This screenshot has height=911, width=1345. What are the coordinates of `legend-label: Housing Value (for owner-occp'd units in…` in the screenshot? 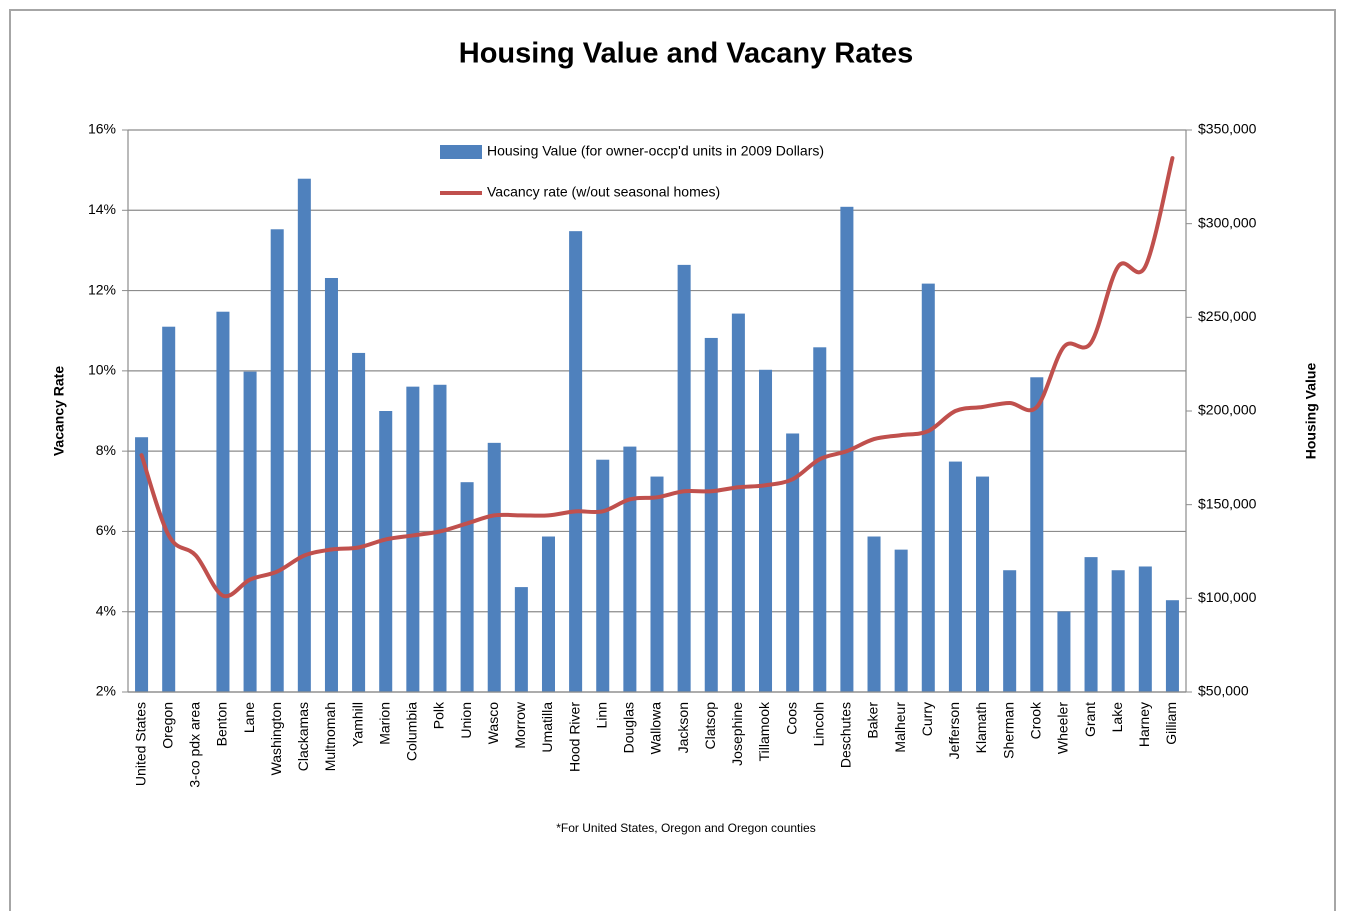 It's located at (655, 151).